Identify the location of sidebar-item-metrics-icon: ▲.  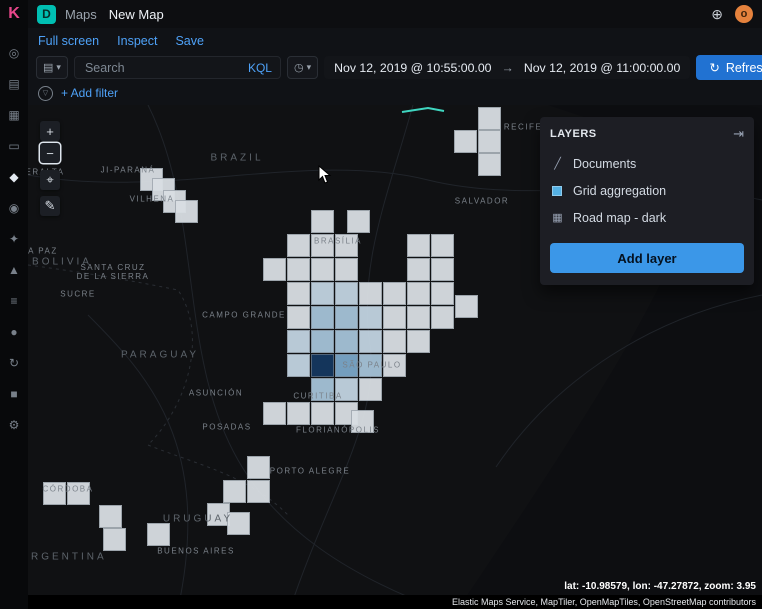
(14, 270).